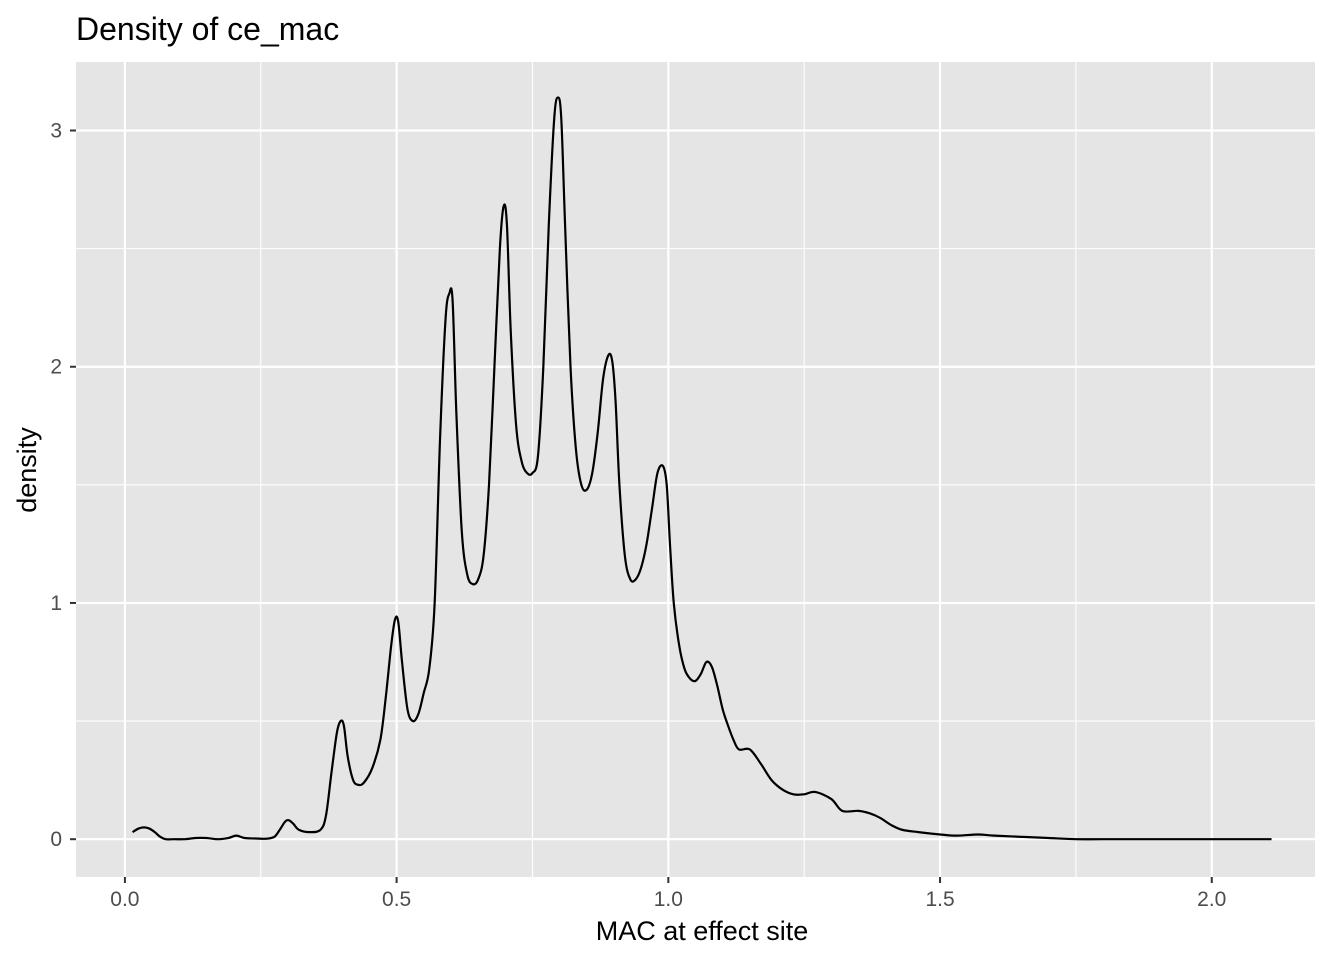 The width and height of the screenshot is (1344, 960). Describe the element at coordinates (124, 899) in the screenshot. I see `x-tick-label: 0.0` at that location.